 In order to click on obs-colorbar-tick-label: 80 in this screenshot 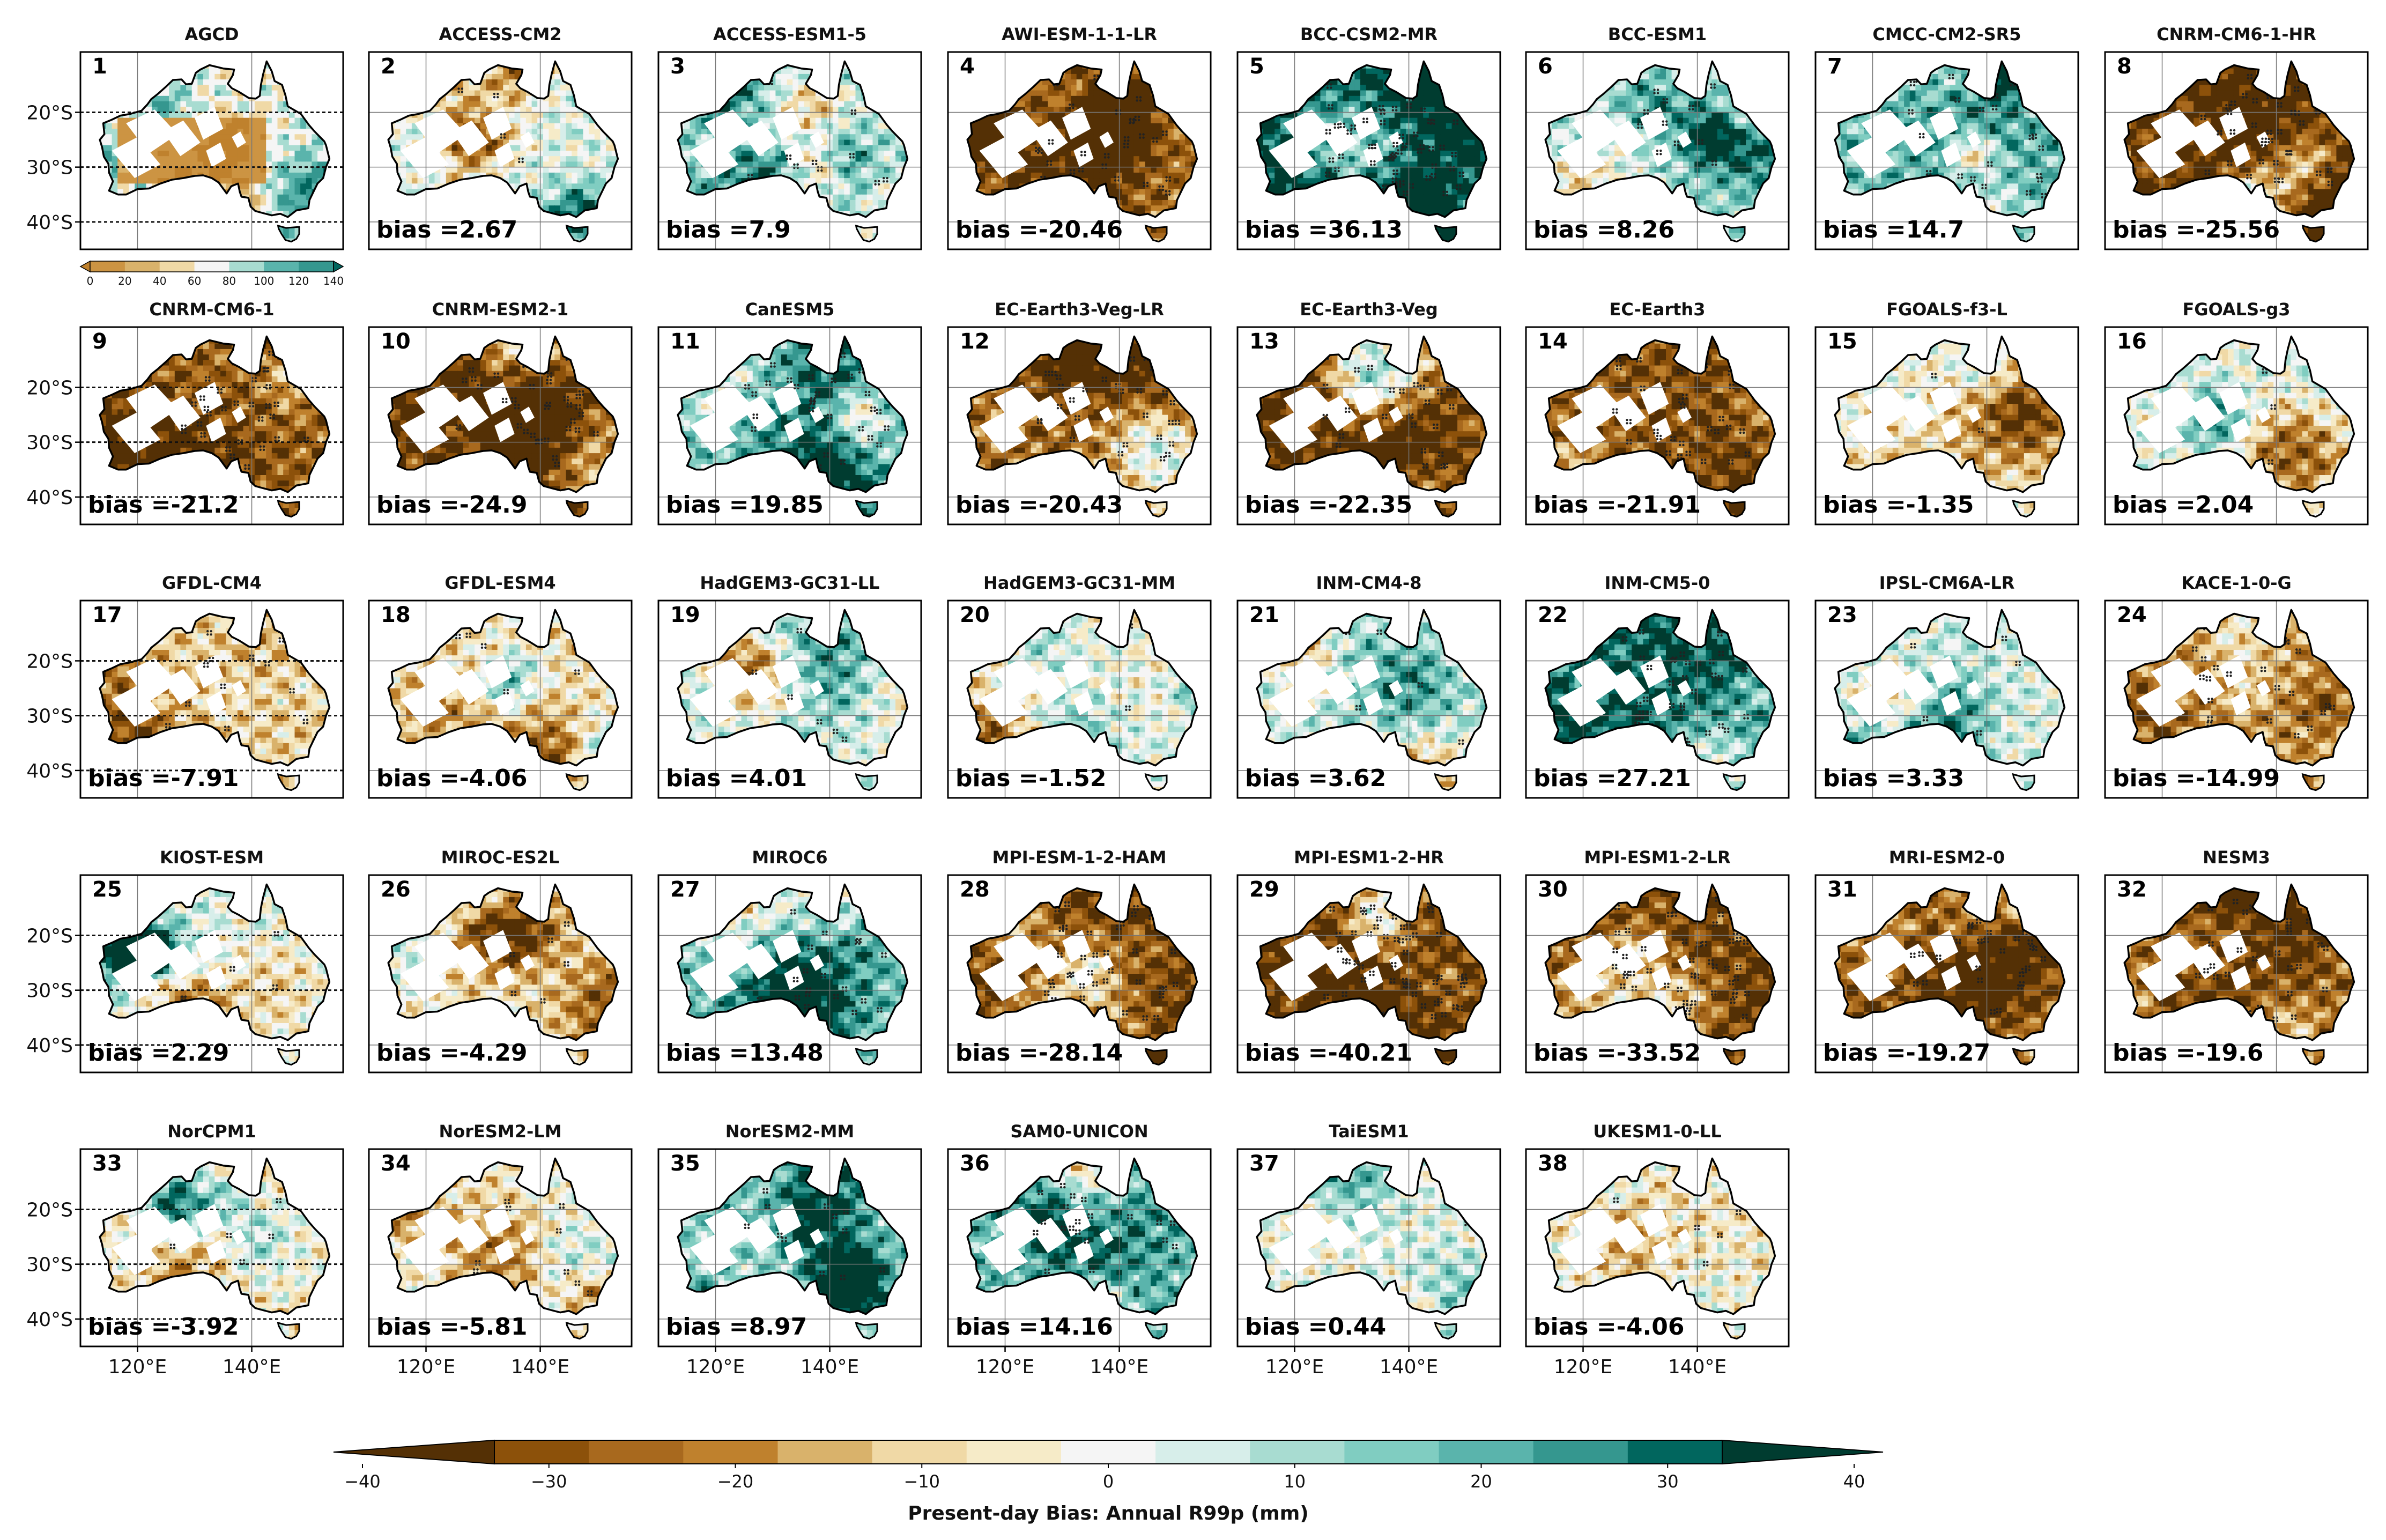, I will do `click(229, 281)`.